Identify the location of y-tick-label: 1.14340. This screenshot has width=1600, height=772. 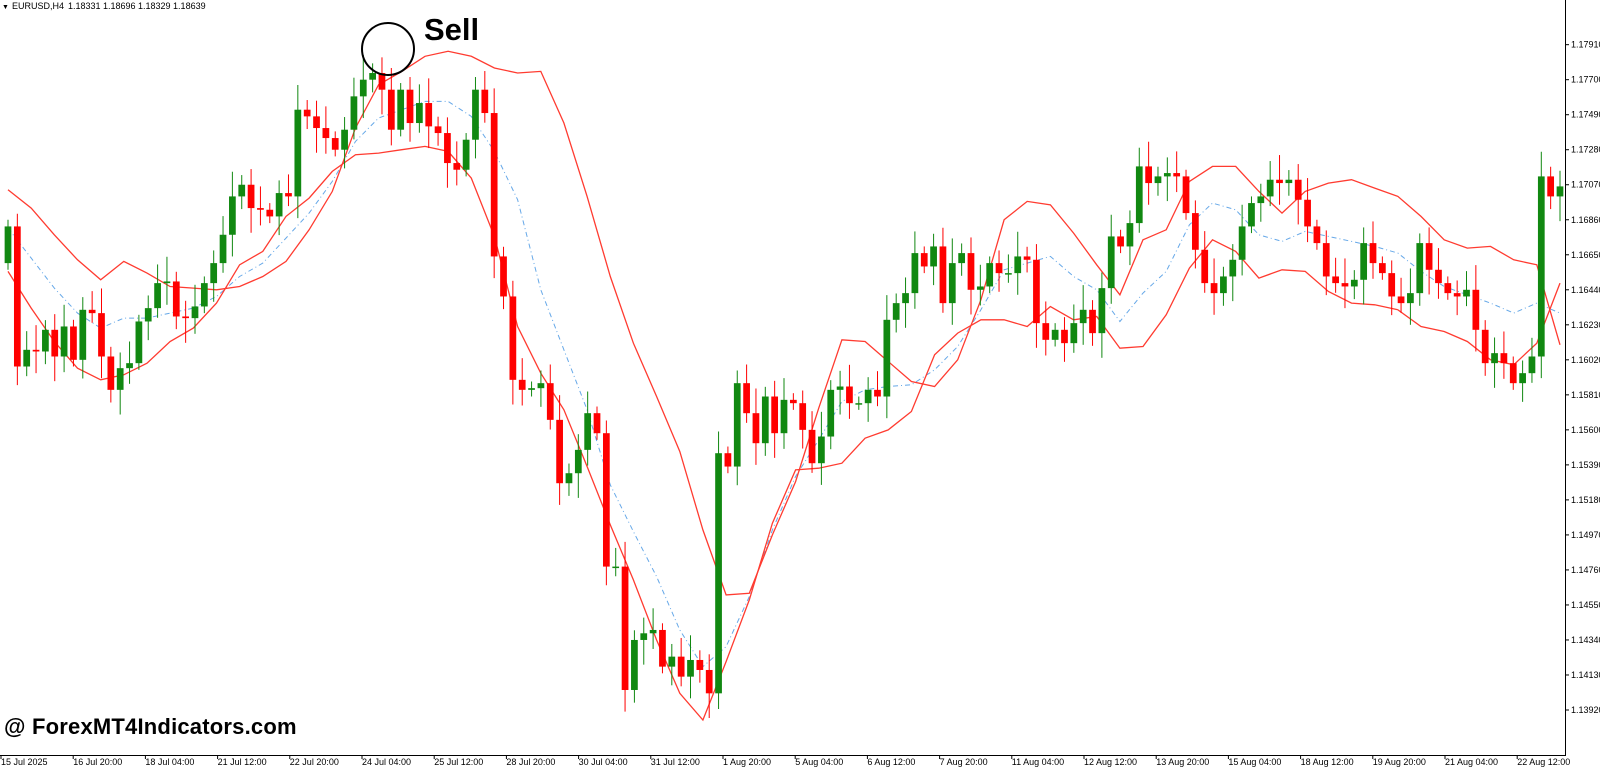
(1585, 640).